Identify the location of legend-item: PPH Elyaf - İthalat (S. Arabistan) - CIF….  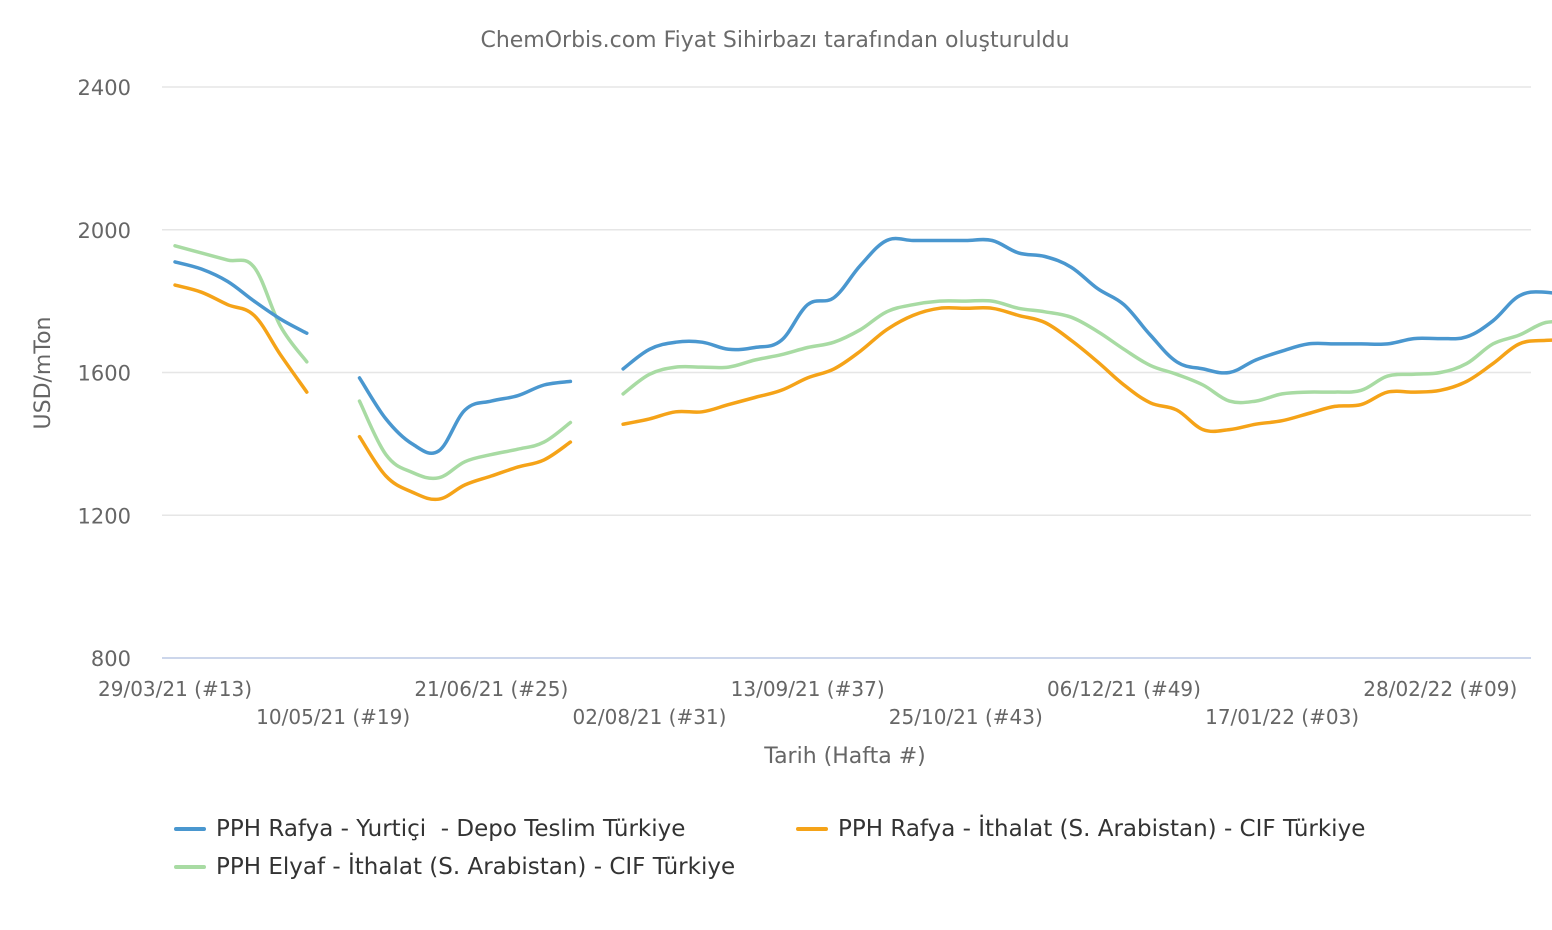
(454, 867).